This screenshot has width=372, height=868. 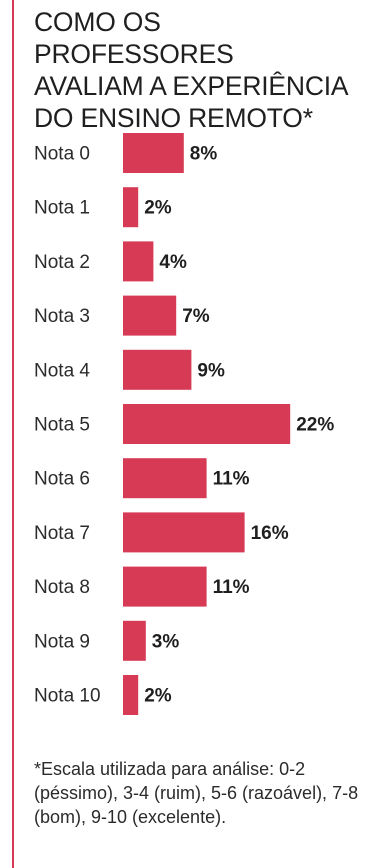 What do you see at coordinates (211, 370) in the screenshot?
I see `value-label: 9%` at bounding box center [211, 370].